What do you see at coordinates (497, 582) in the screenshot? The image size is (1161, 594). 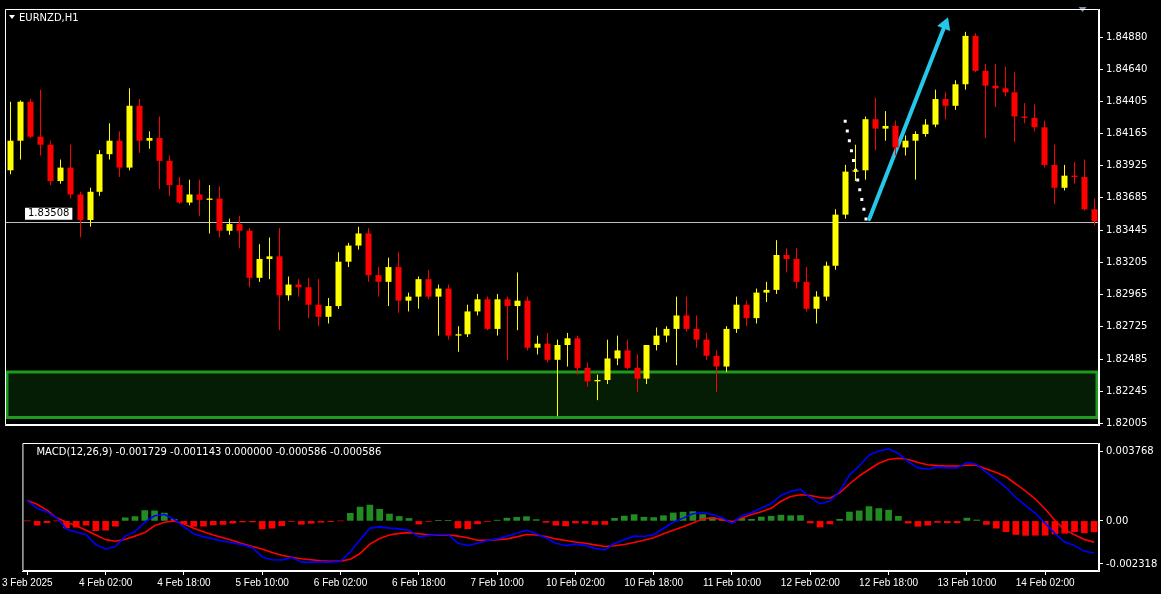 I see `x-tick-label: 7 Feb 10:00` at bounding box center [497, 582].